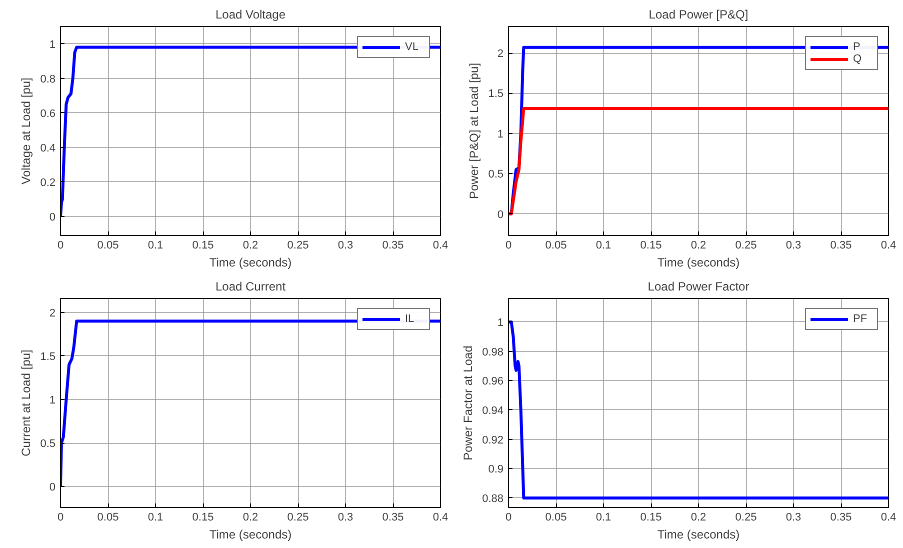 This screenshot has width=903, height=548. What do you see at coordinates (412, 47) in the screenshot?
I see `legend-label: VL` at bounding box center [412, 47].